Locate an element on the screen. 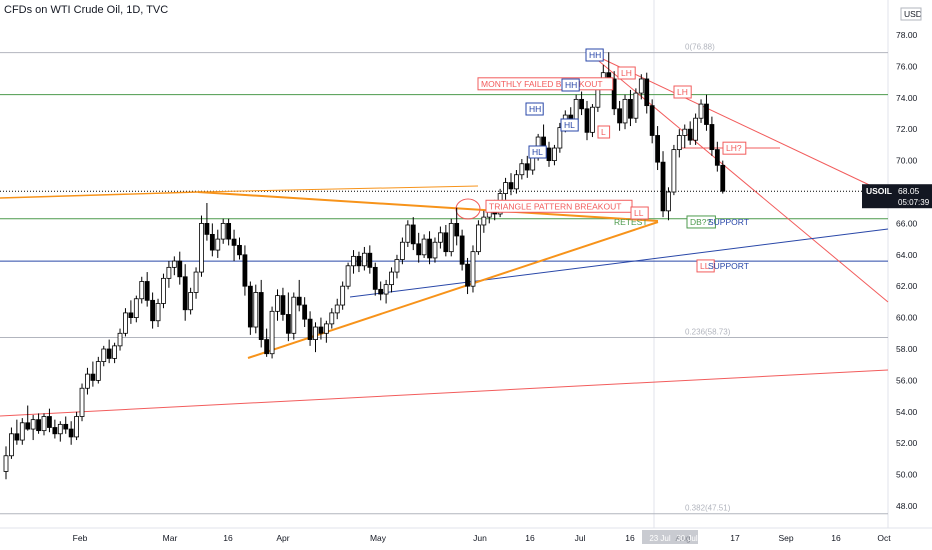 This screenshot has width=932, height=550. price-tick-label: 64.00 is located at coordinates (907, 255).